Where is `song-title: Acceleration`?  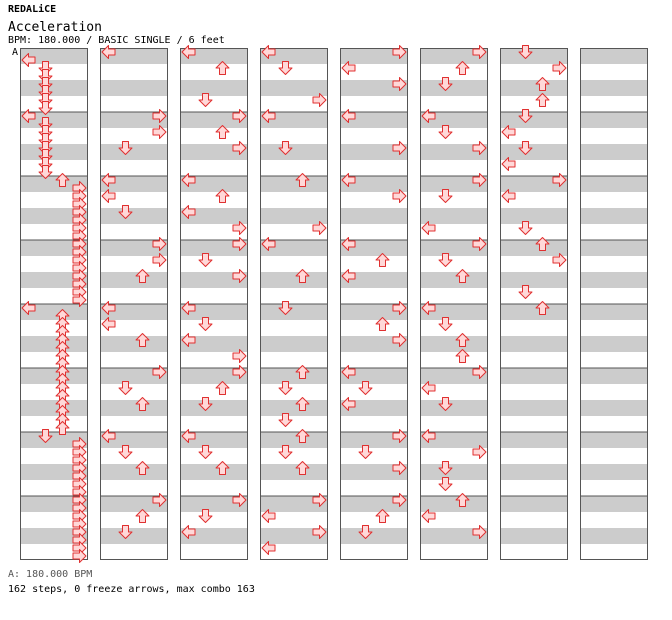 song-title: Acceleration is located at coordinates (55, 27).